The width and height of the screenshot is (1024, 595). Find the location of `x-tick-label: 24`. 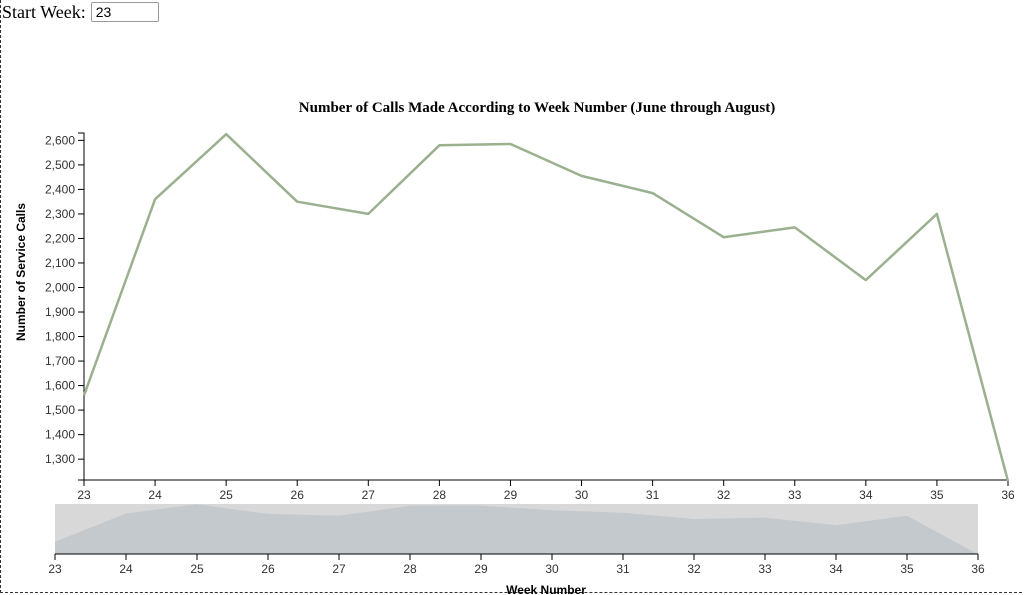

x-tick-label: 24 is located at coordinates (155, 495).